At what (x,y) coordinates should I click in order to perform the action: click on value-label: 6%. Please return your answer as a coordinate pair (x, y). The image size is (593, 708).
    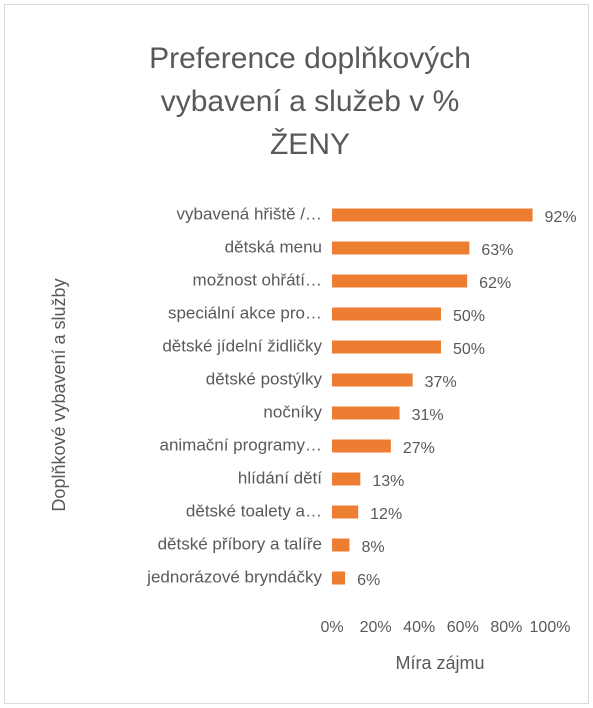
    Looking at the image, I should click on (368, 580).